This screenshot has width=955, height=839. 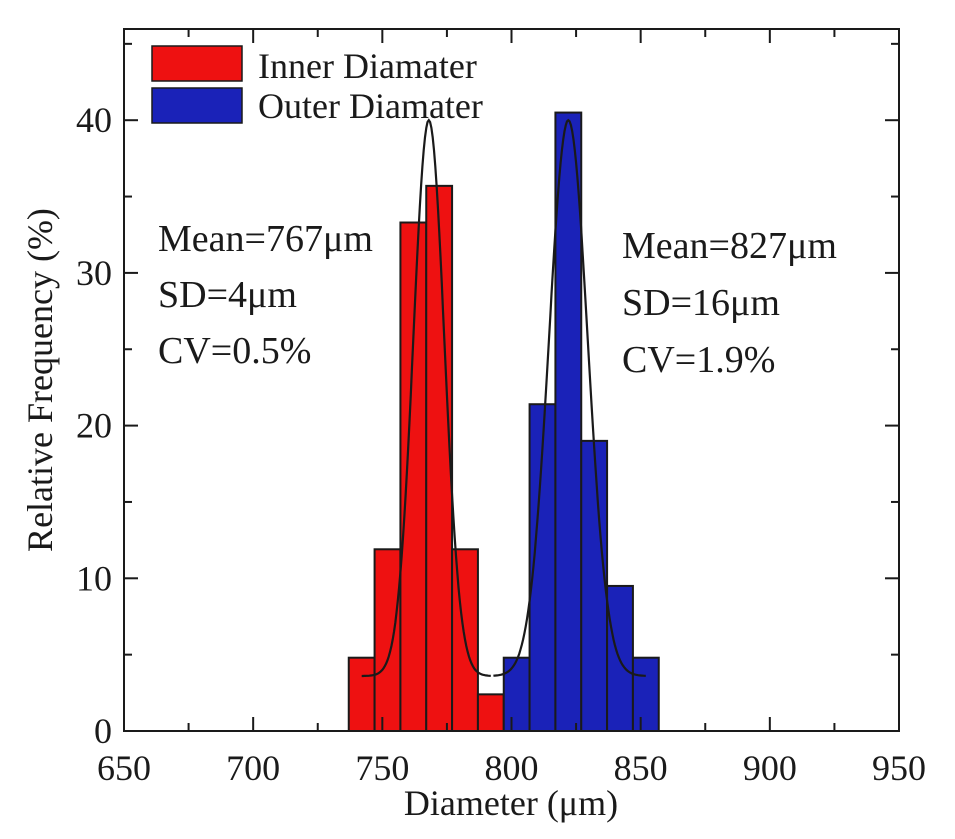 I want to click on x-tick-label: 900, so click(x=770, y=768).